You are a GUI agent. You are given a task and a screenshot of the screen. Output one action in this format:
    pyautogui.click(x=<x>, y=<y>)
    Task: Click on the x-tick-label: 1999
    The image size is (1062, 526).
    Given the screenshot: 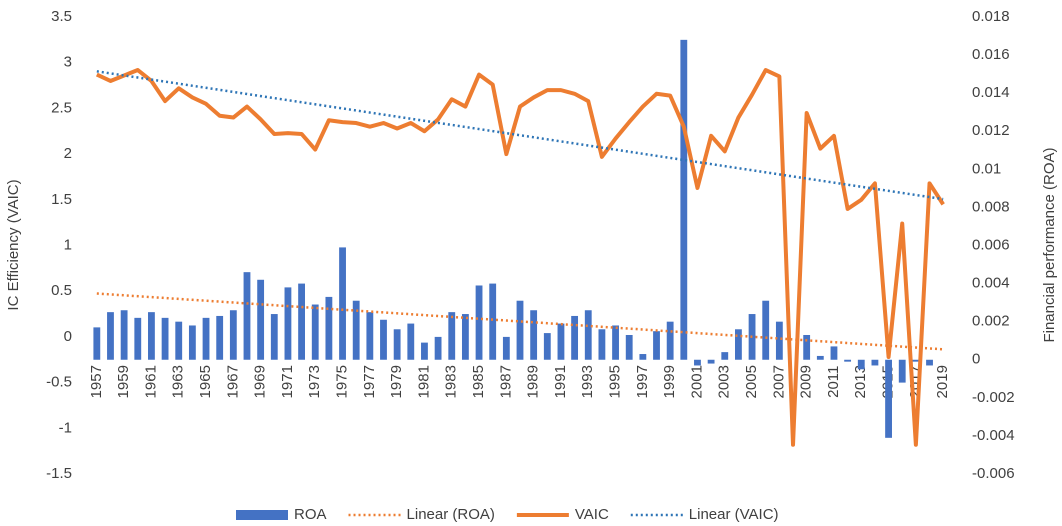 What is the action you would take?
    pyautogui.click(x=669, y=381)
    